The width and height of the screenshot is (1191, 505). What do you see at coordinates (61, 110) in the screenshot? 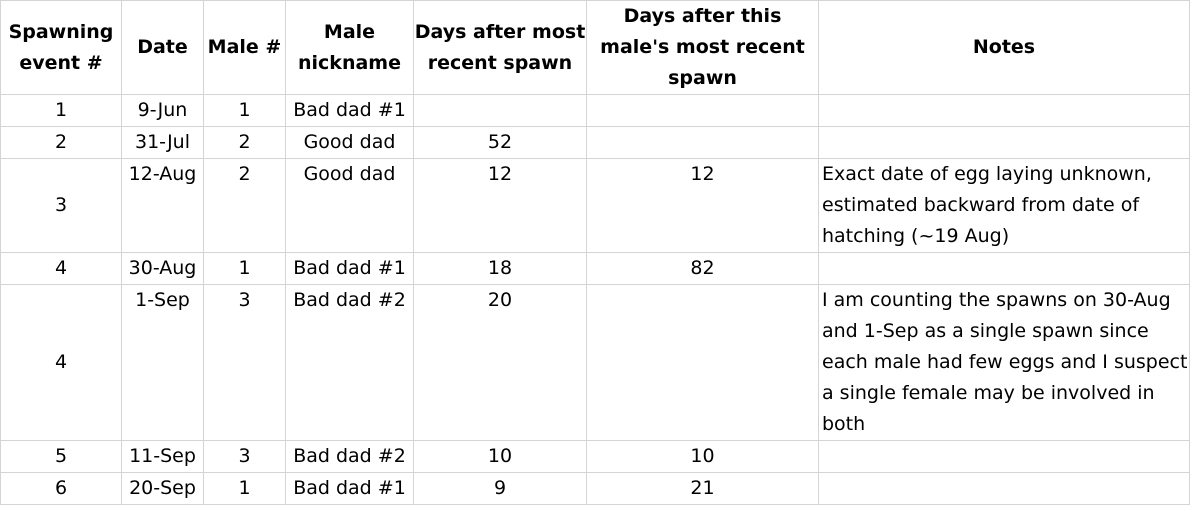
I see `cell-event: 1` at bounding box center [61, 110].